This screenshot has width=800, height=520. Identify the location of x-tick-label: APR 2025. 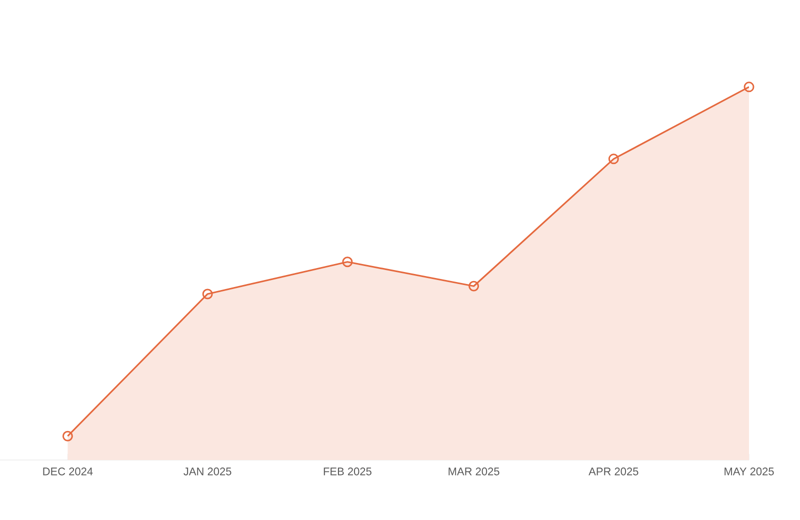
(613, 472).